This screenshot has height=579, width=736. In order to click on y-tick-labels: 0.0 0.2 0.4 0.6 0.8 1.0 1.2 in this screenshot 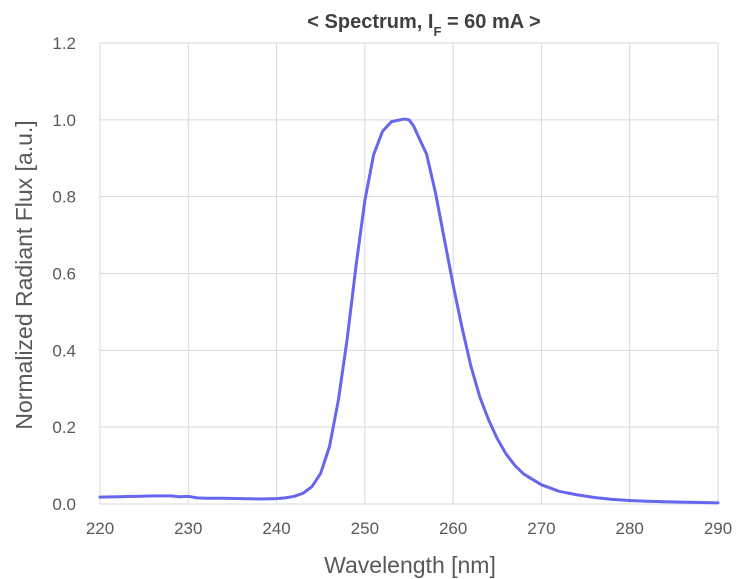, I will do `click(64, 274)`.